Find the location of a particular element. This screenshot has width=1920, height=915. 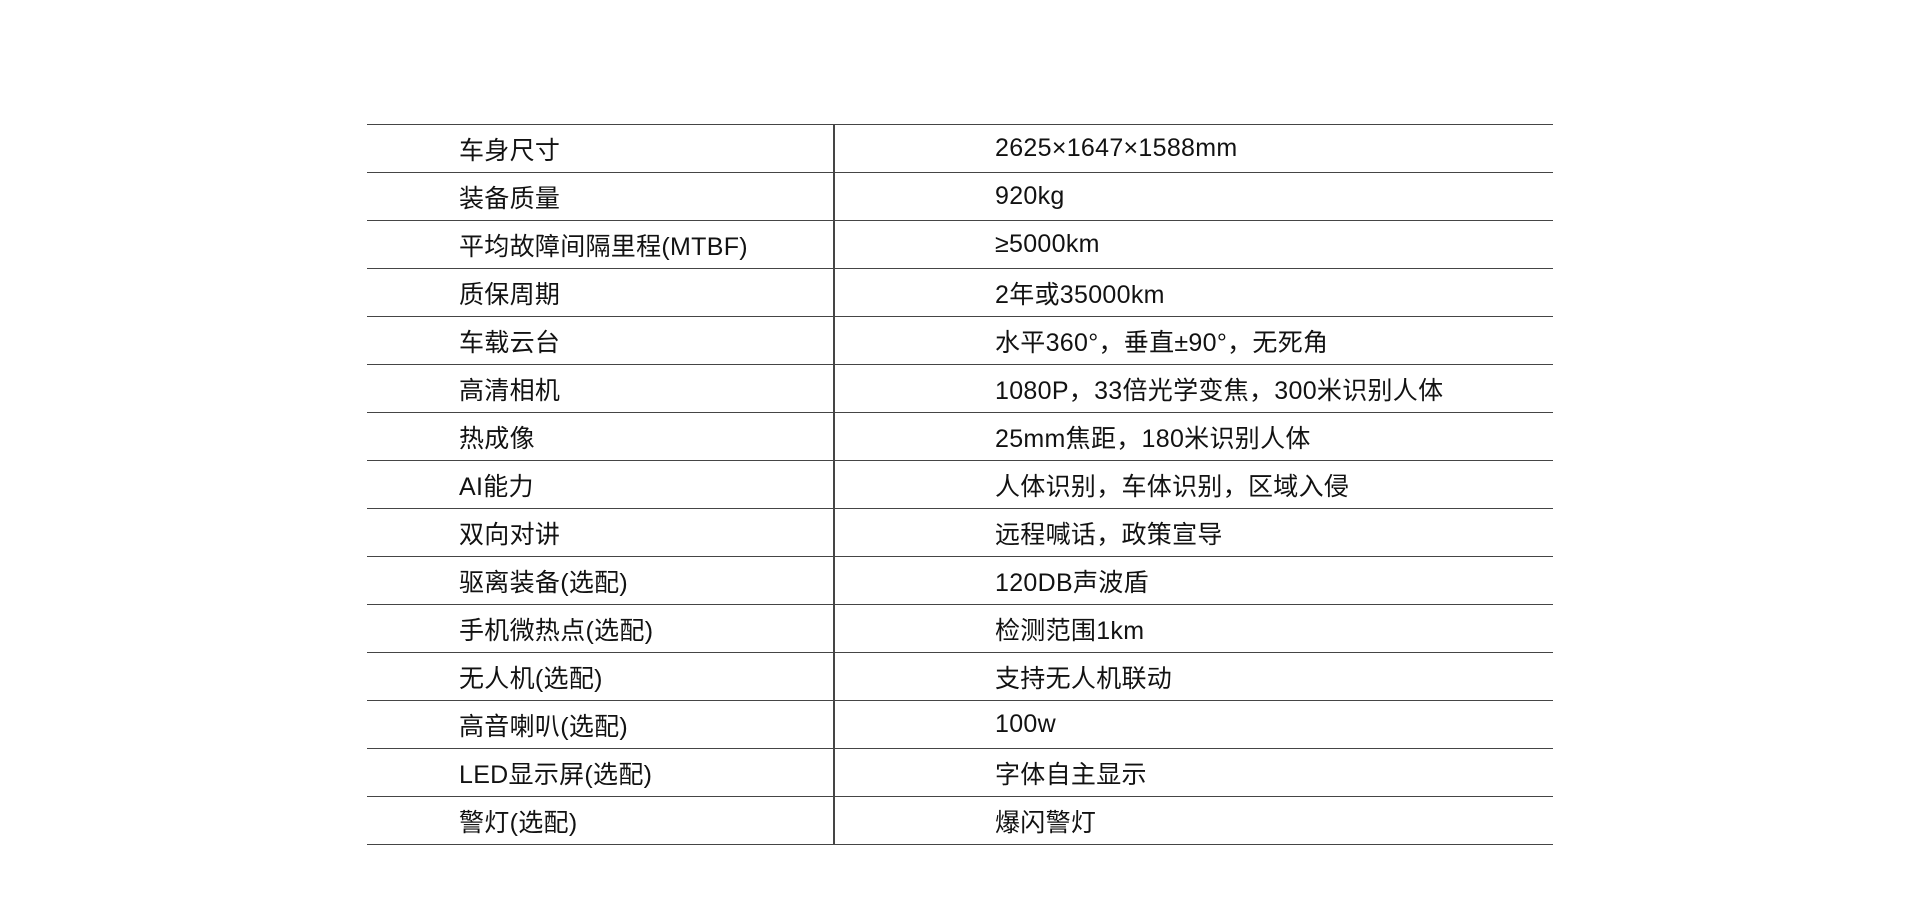

table-row: 驱离装备(选配) 120DB声波盾 is located at coordinates (960, 581).